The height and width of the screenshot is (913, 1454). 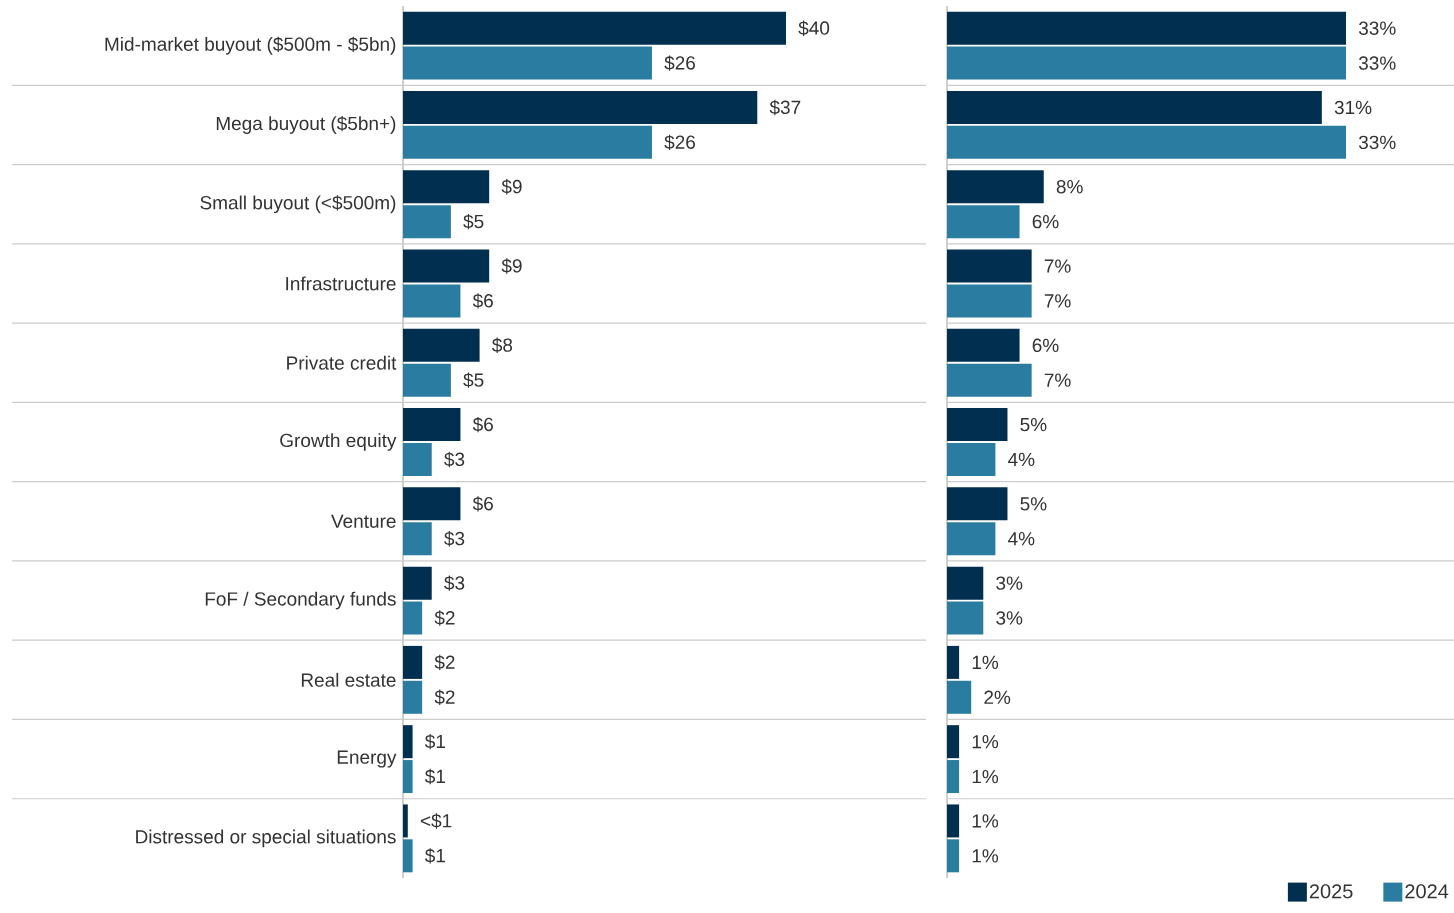 What do you see at coordinates (1033, 424) in the screenshot?
I see `data-label: 5%` at bounding box center [1033, 424].